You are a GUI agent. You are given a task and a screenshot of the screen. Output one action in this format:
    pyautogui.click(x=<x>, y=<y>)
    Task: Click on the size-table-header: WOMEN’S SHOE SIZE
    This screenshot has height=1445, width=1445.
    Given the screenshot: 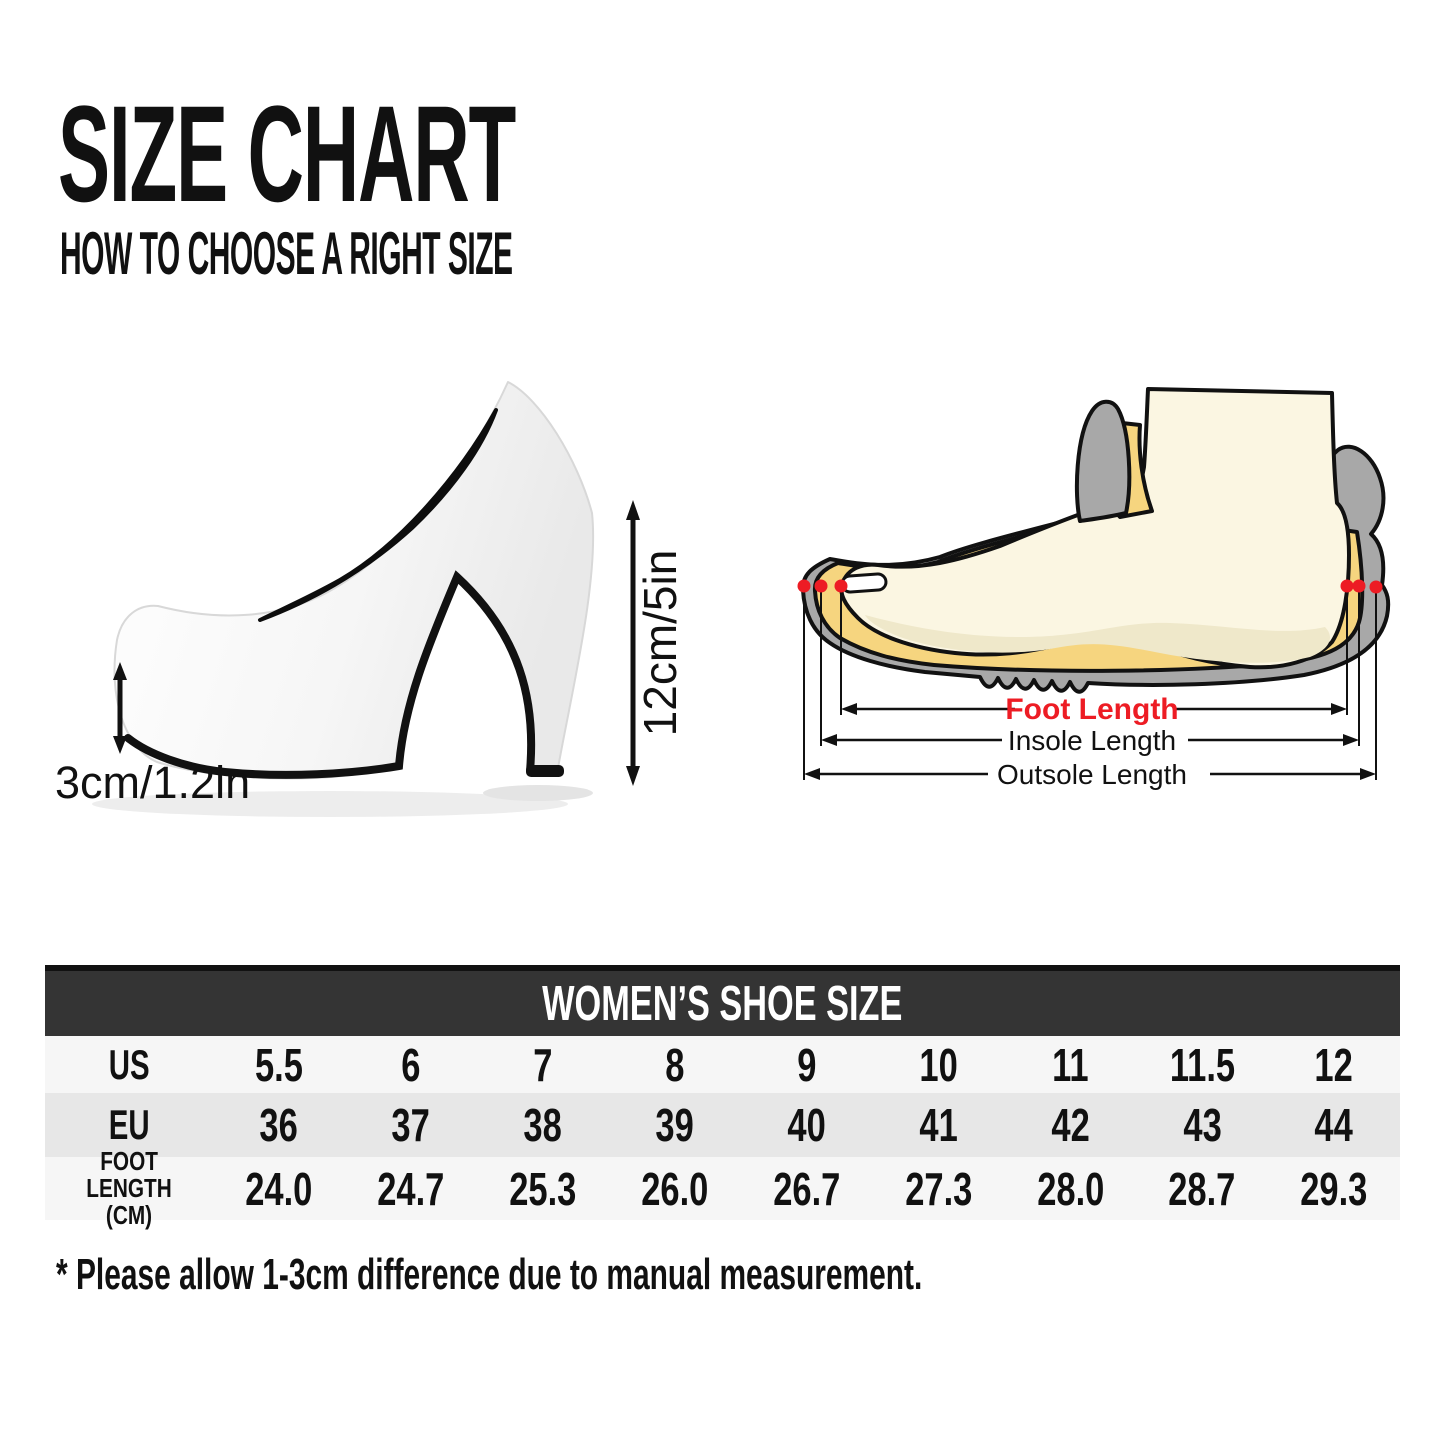 What is the action you would take?
    pyautogui.click(x=722, y=1003)
    